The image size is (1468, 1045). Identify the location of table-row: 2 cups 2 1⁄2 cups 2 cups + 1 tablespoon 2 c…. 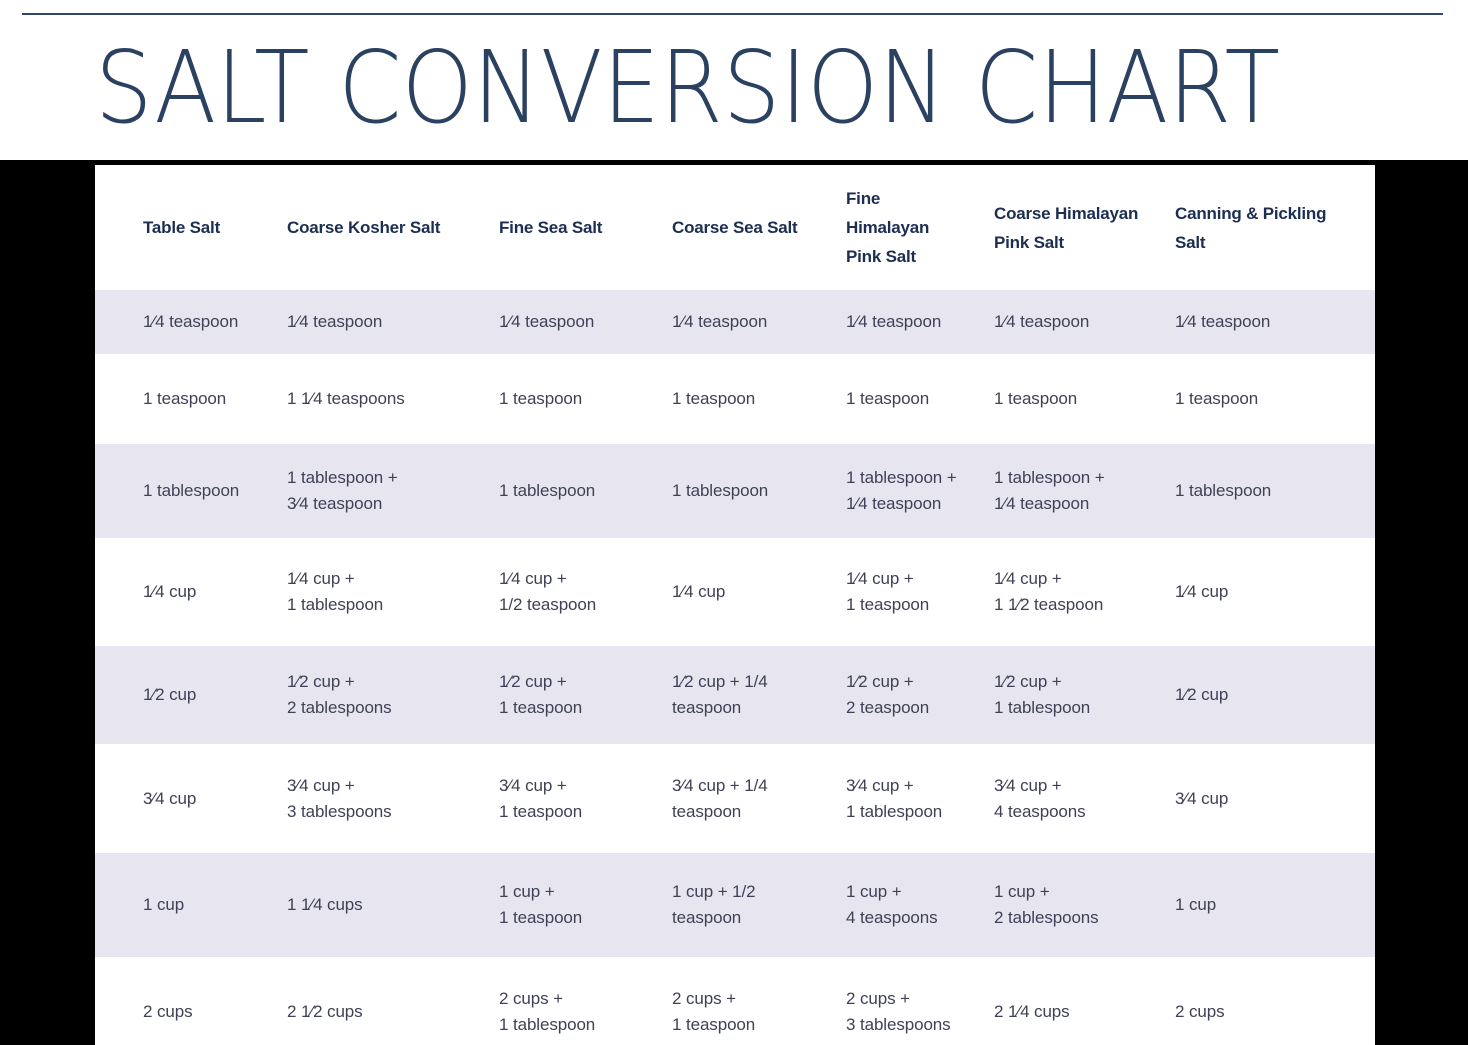
(735, 1001).